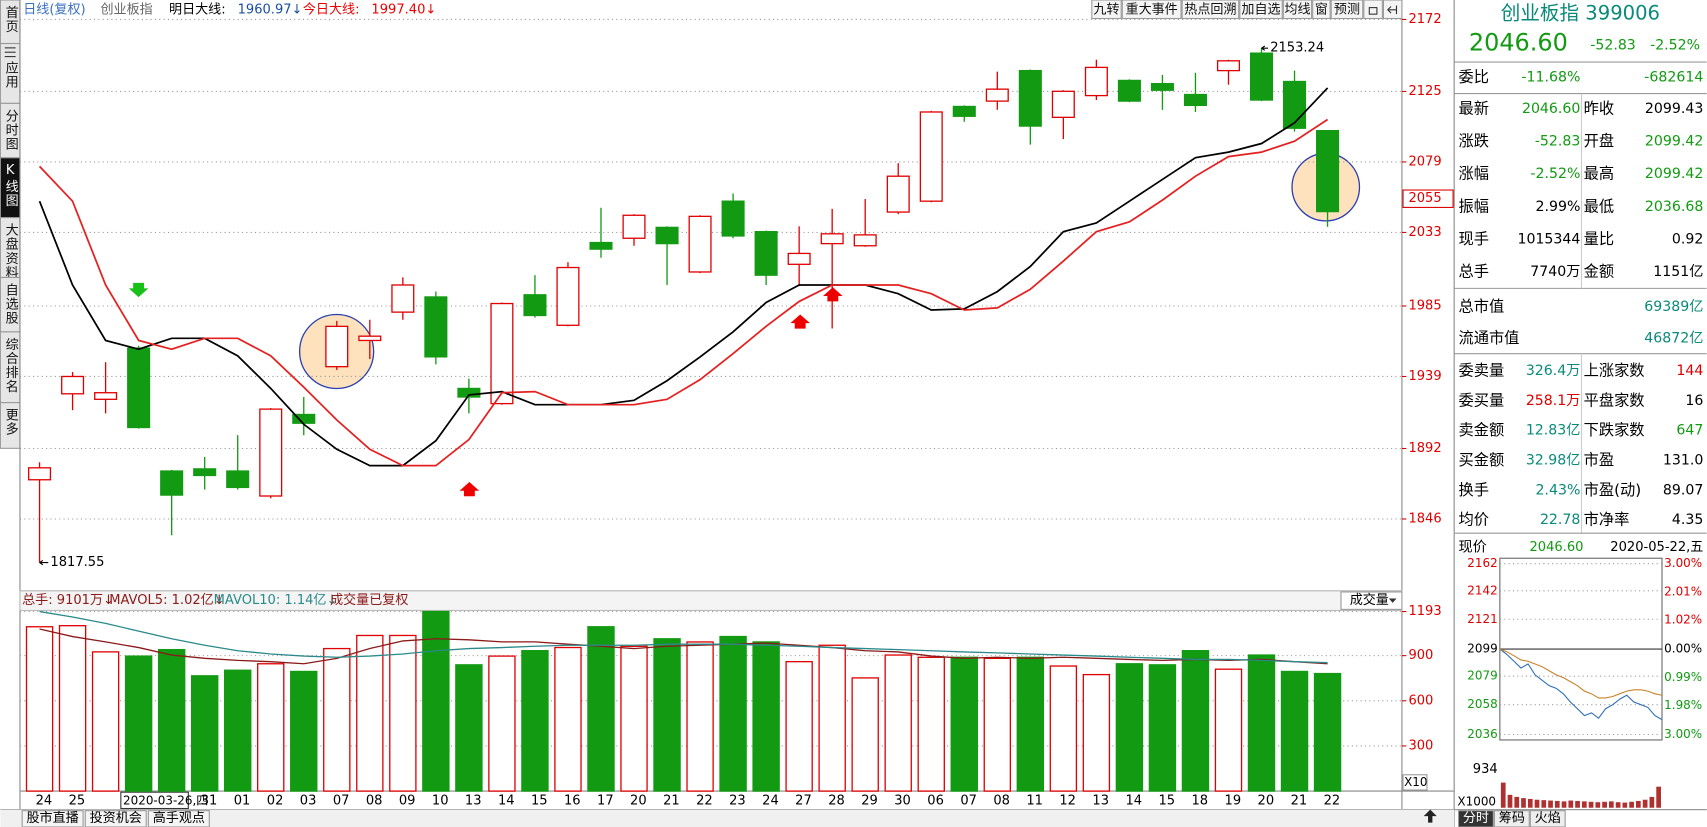 The image size is (1707, 827). Describe the element at coordinates (11, 19) in the screenshot. I see `side-tab-label: 首页` at that location.